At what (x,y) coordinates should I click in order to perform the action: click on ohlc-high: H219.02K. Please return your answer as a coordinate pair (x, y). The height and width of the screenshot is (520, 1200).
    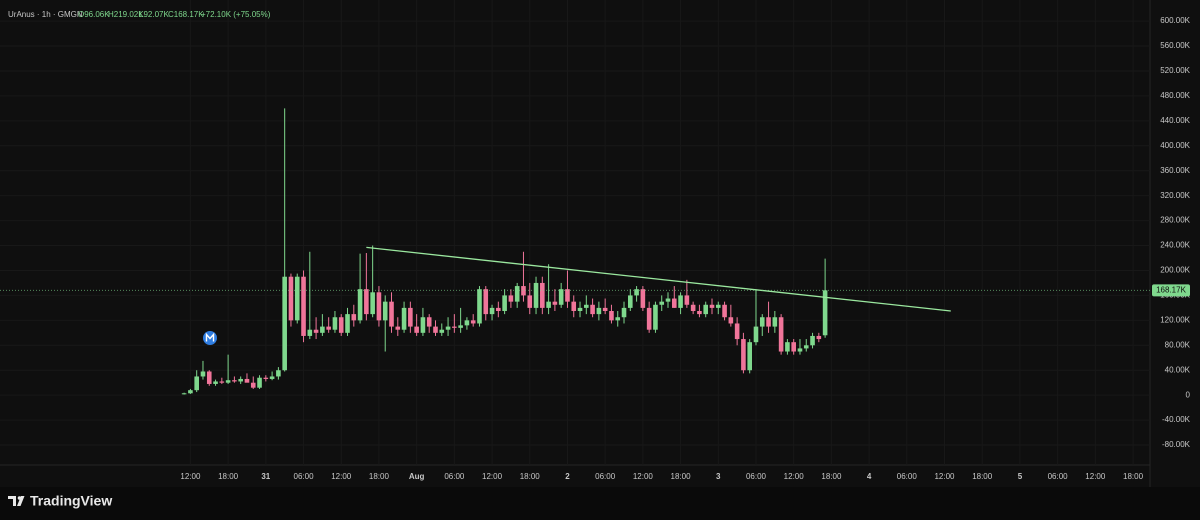
    Looking at the image, I should click on (126, 14).